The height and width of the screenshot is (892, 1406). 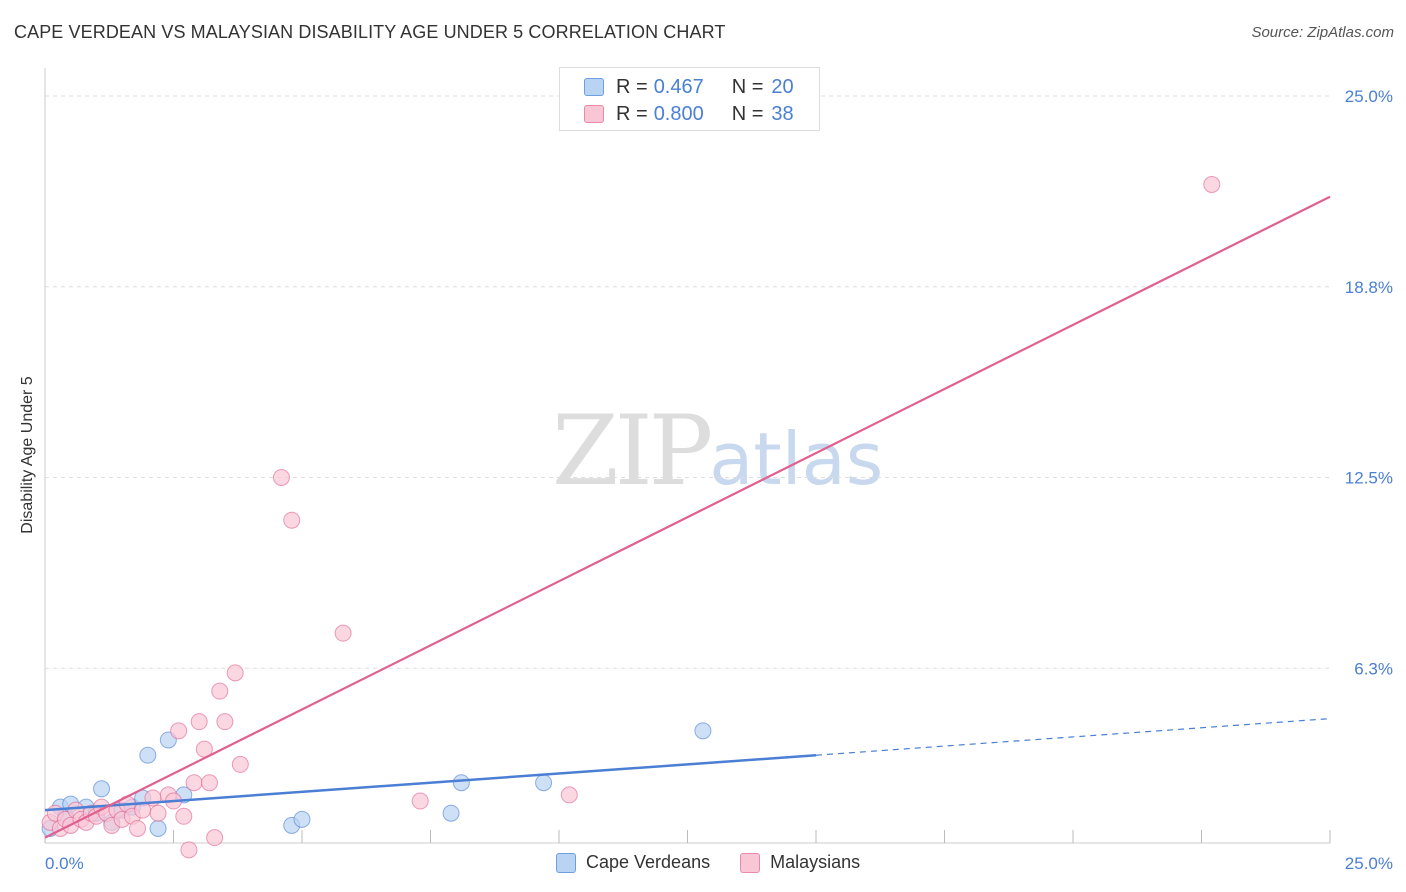 What do you see at coordinates (1373, 668) in the screenshot?
I see `y-tick-label: 6.3%` at bounding box center [1373, 668].